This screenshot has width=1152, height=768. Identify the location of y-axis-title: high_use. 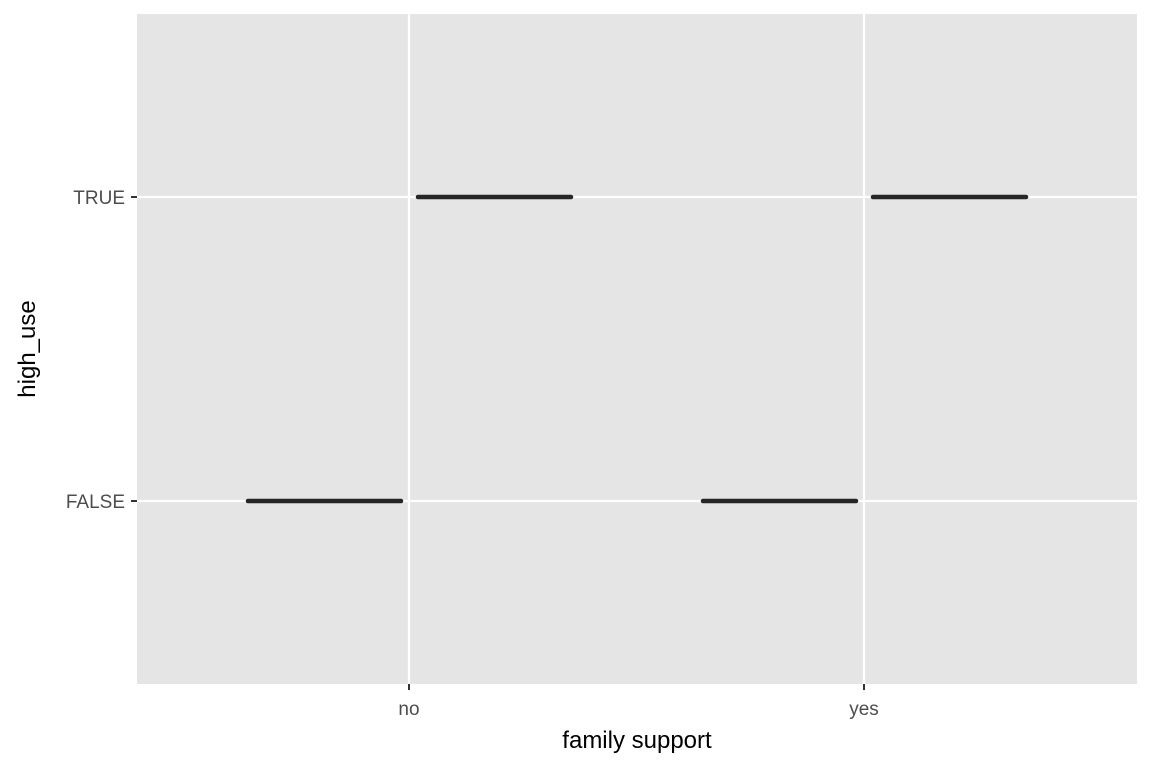
(27, 348).